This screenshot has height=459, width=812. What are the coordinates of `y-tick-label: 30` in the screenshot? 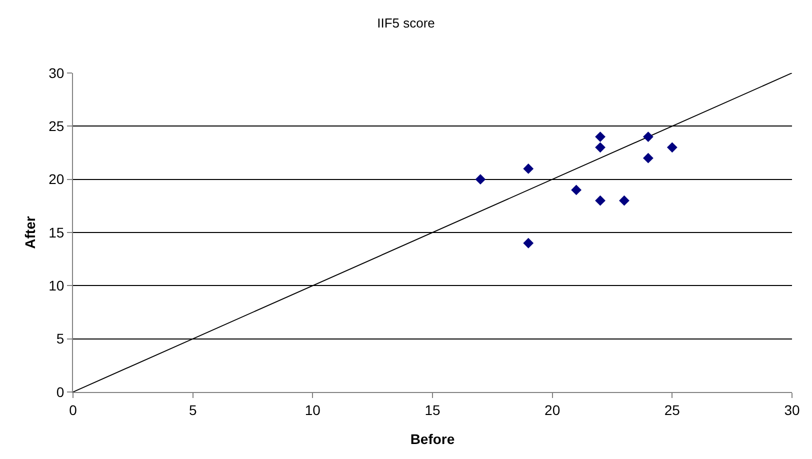 It's located at (56, 72).